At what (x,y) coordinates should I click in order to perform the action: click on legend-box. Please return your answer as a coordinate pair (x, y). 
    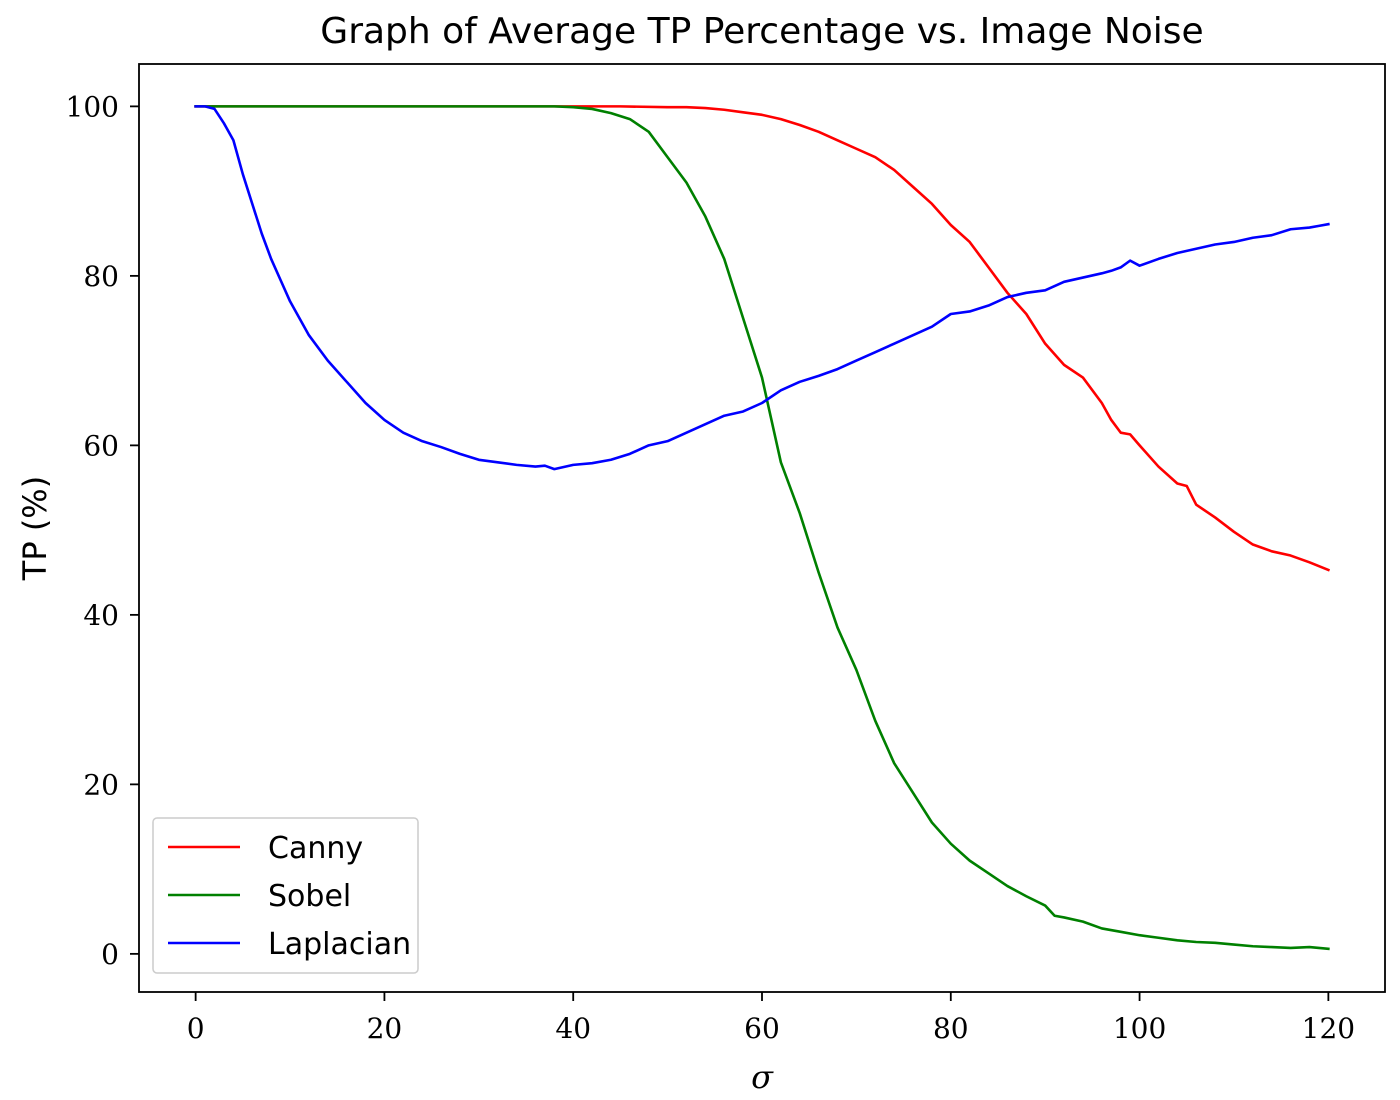
    Looking at the image, I should click on (285, 895).